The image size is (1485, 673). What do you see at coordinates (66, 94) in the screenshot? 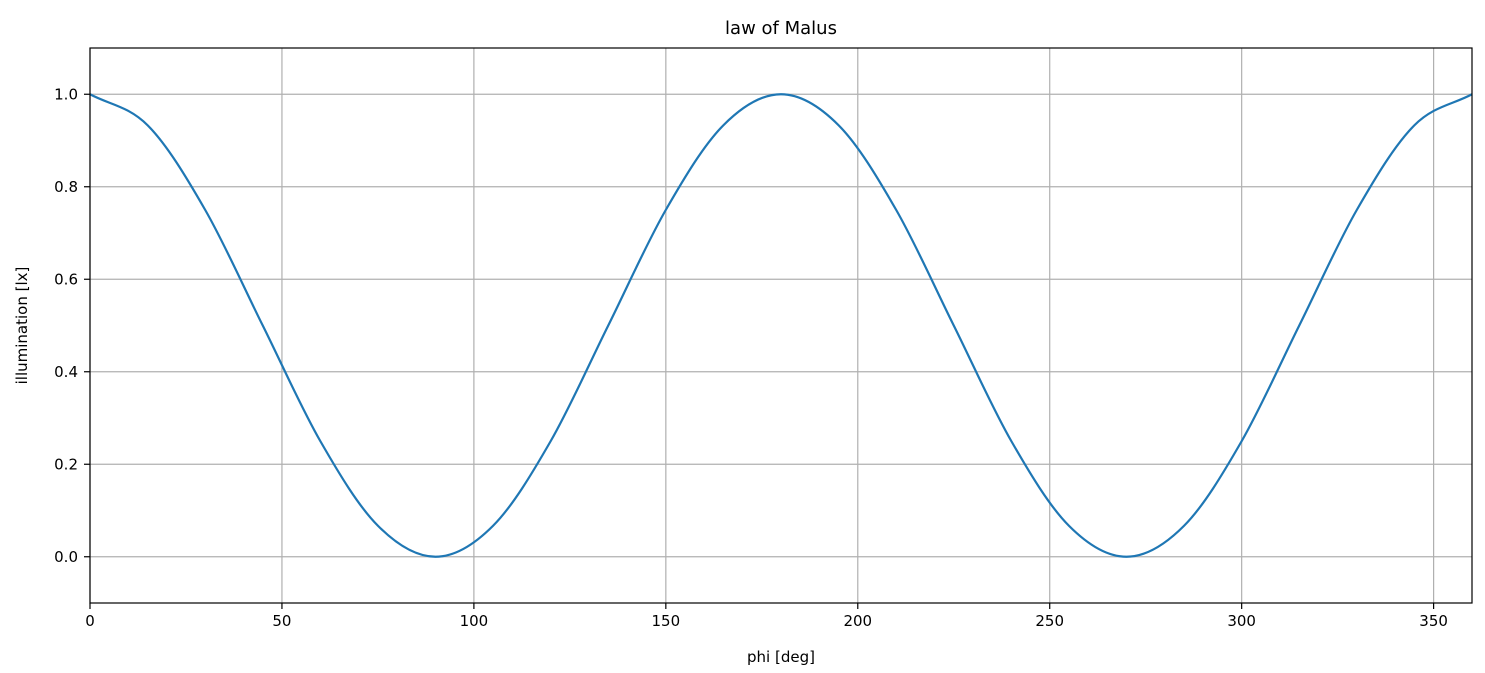
I see `y-tick-label: 1.0` at bounding box center [66, 94].